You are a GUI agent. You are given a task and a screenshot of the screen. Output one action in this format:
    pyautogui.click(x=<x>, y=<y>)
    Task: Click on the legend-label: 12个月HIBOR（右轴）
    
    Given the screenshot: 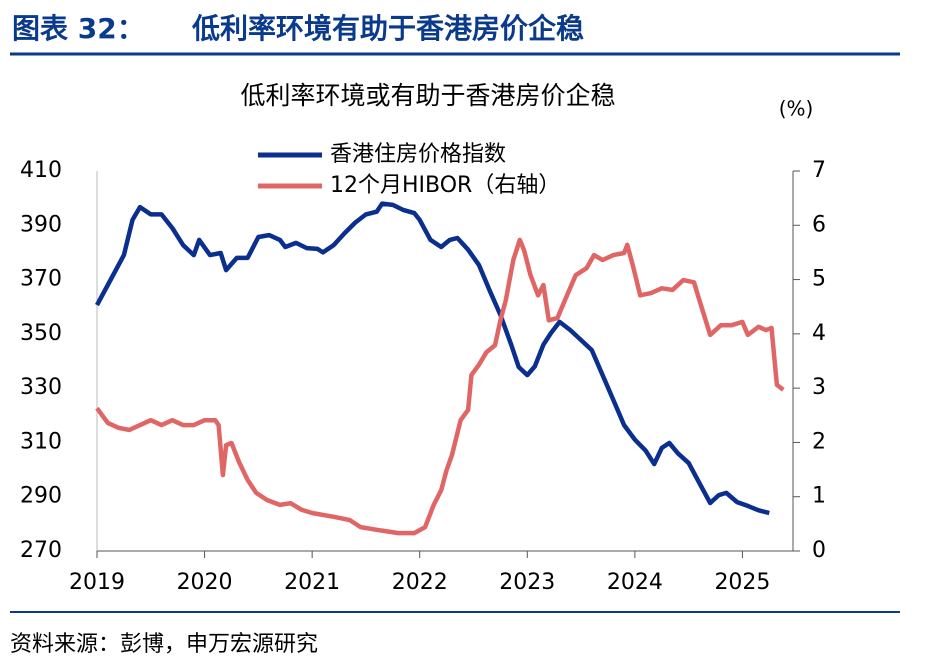 What is the action you would take?
    pyautogui.click(x=445, y=185)
    